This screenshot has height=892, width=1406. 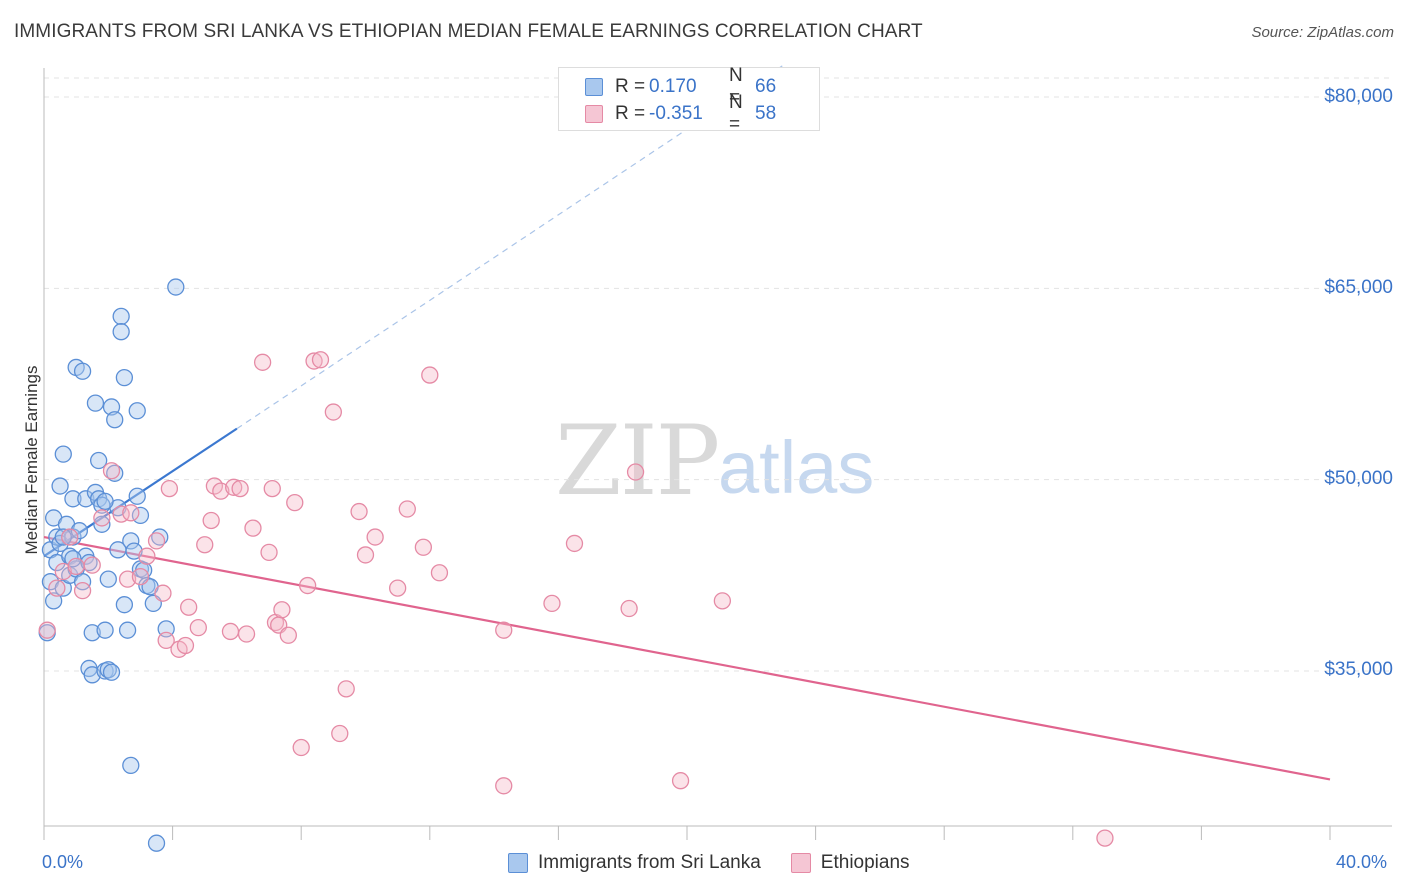 What do you see at coordinates (637, 461) in the screenshot?
I see `watermark-zip: ZIP` at bounding box center [637, 461].